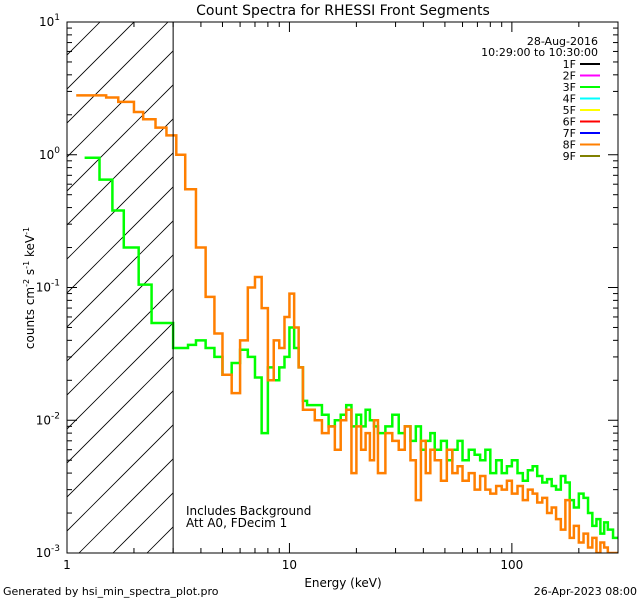 The height and width of the screenshot is (600, 640). Describe the element at coordinates (49, 21) in the screenshot. I see `y-tick-label: 10¹` at that location.